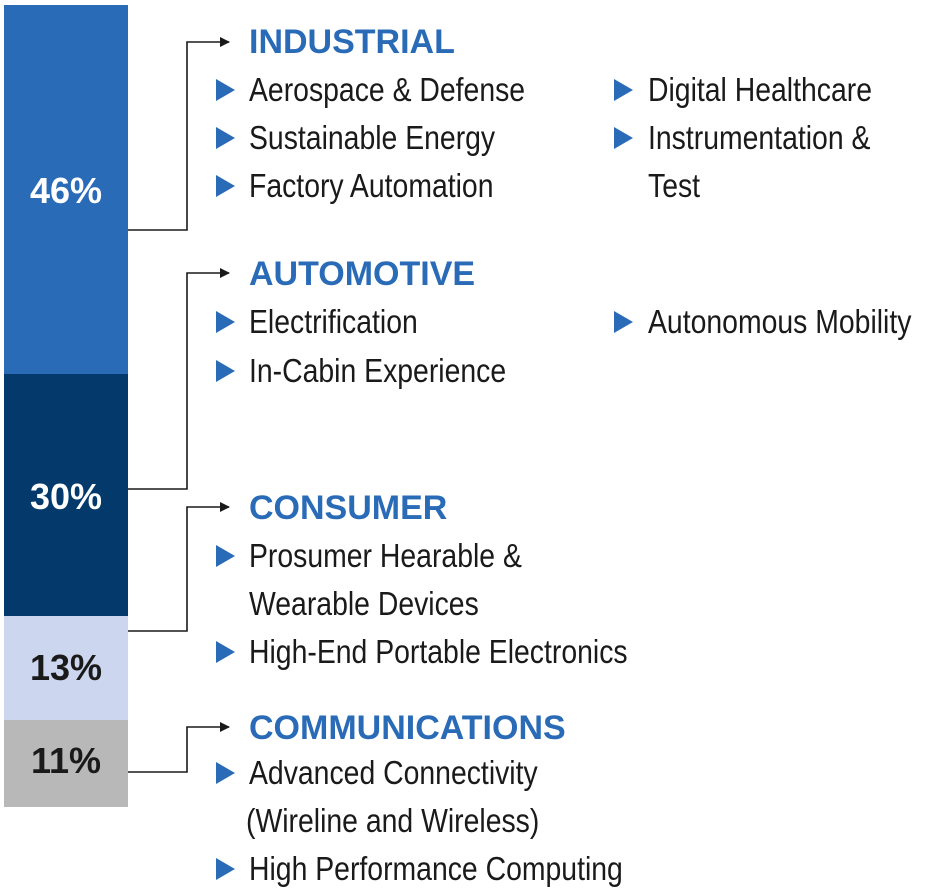 The height and width of the screenshot is (893, 937). Describe the element at coordinates (387, 89) in the screenshot. I see `list-item: Aerospace & Defense` at that location.